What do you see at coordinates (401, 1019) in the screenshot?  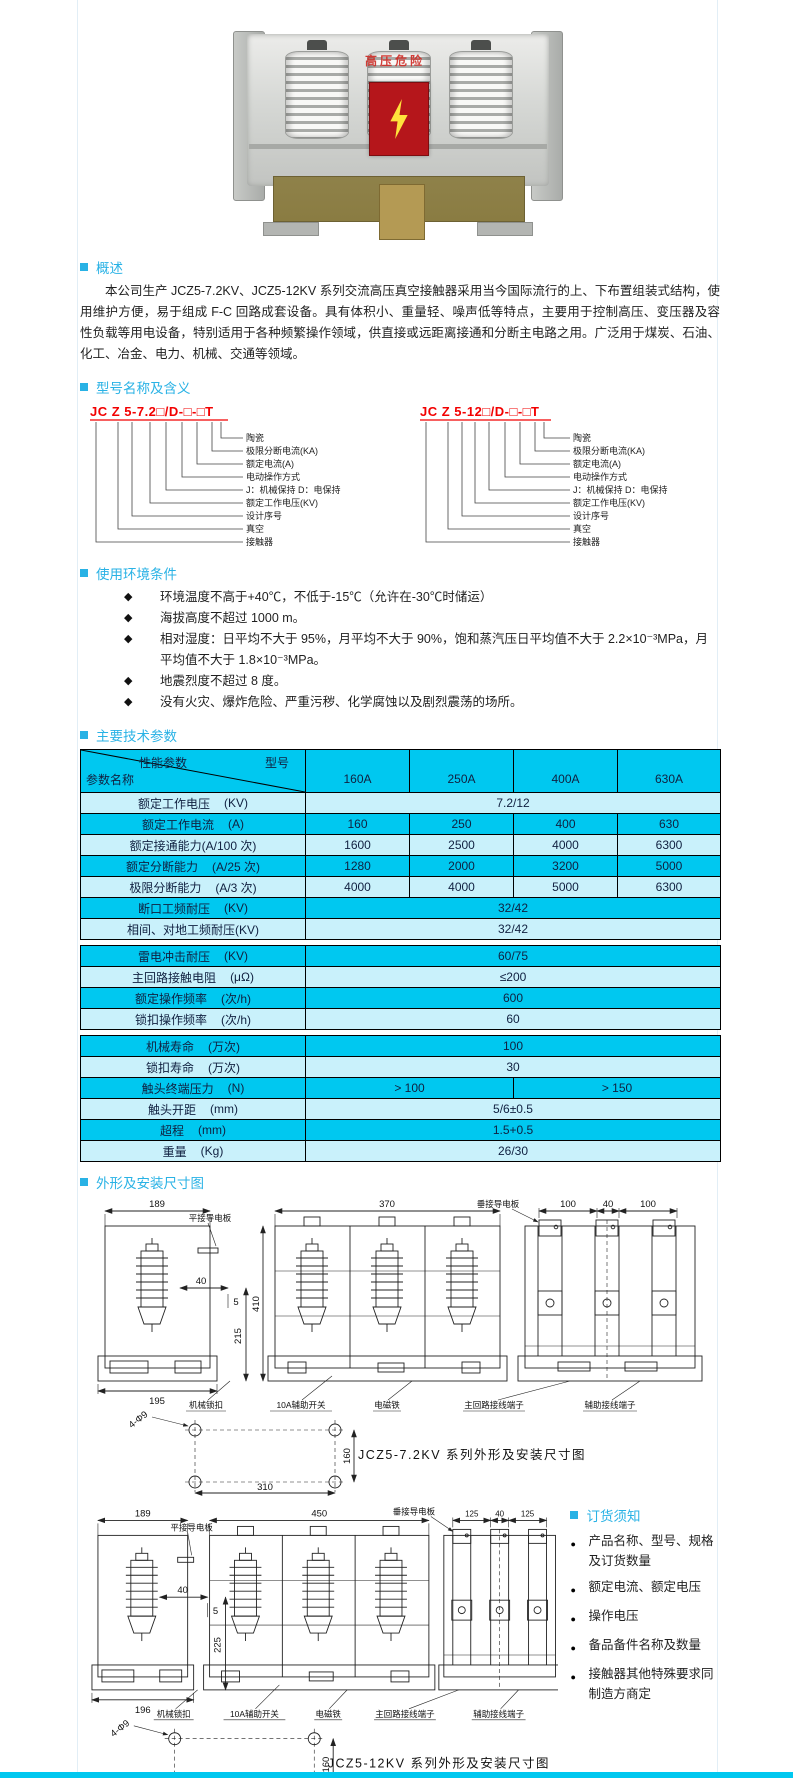 I see `table-row: 锁扣操作频率 (次/h) 60` at bounding box center [401, 1019].